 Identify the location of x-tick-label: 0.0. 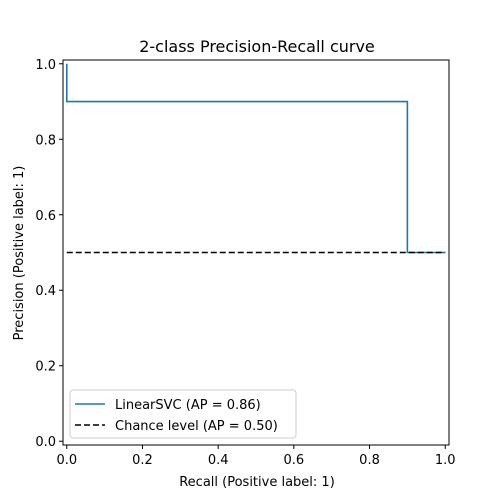
(66, 460).